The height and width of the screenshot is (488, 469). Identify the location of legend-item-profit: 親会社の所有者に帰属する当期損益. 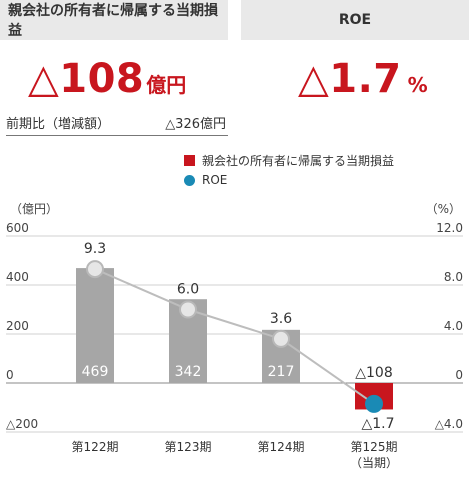
(289, 160).